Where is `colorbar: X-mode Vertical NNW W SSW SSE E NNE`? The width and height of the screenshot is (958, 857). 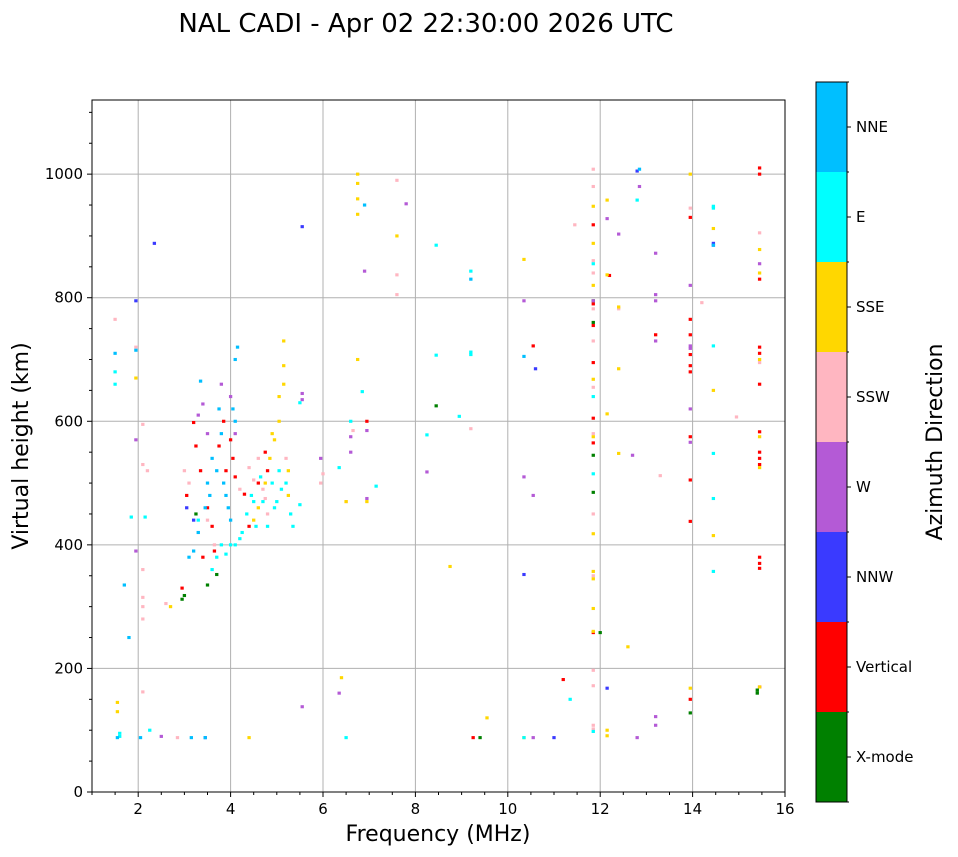
colorbar: X-mode Vertical NNW W SSW SSE E NNE is located at coordinates (864, 442).